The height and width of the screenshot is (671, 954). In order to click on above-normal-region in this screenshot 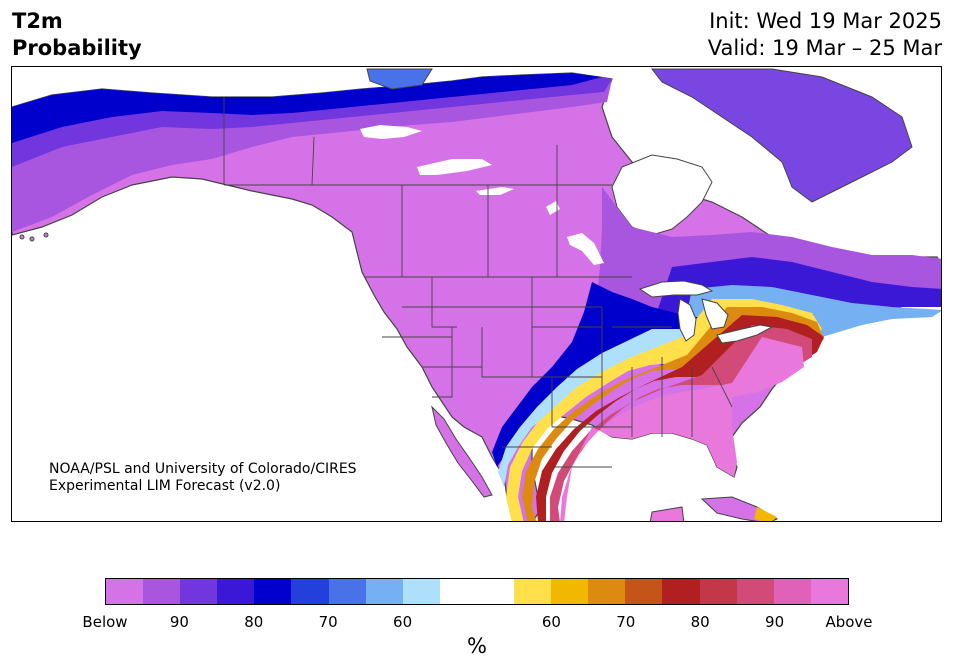, I will do `click(682, 429)`.